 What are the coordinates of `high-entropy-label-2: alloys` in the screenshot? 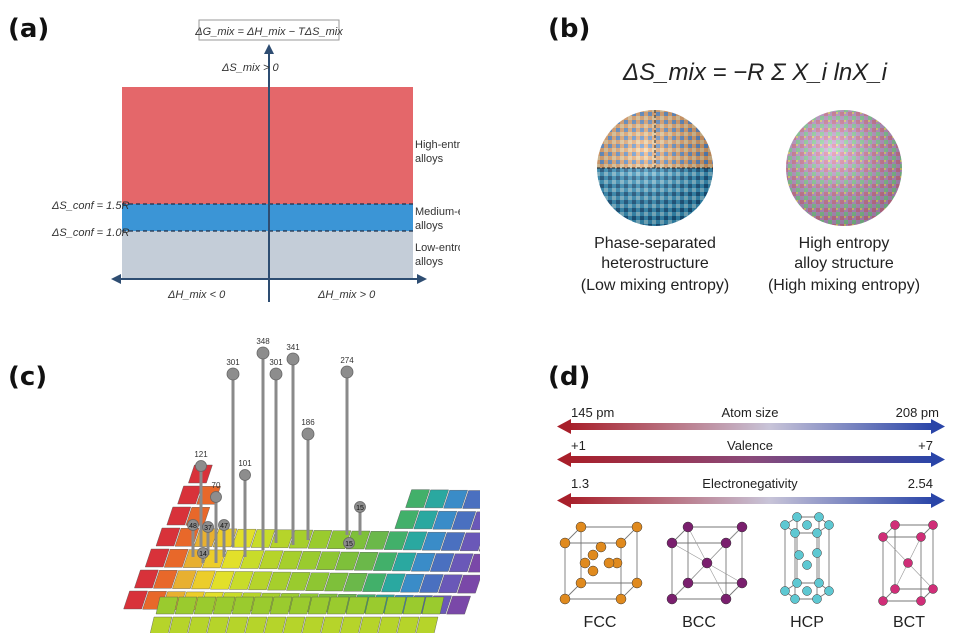 It's located at (429, 159).